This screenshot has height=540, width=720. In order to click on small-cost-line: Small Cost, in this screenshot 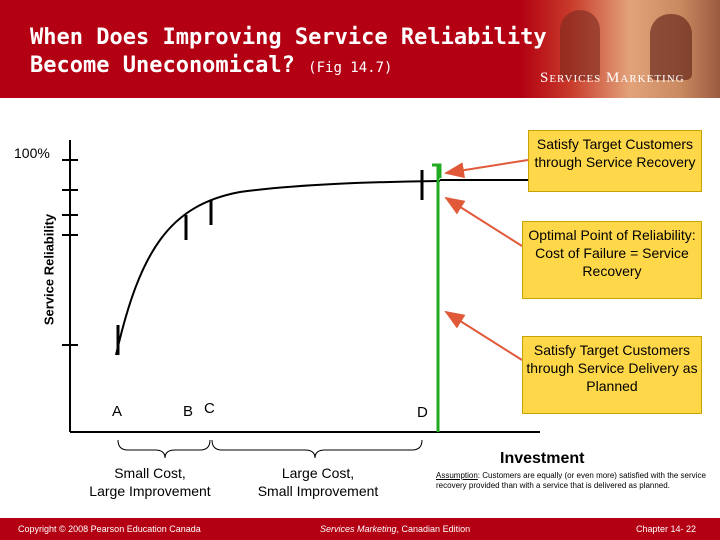, I will do `click(150, 473)`.